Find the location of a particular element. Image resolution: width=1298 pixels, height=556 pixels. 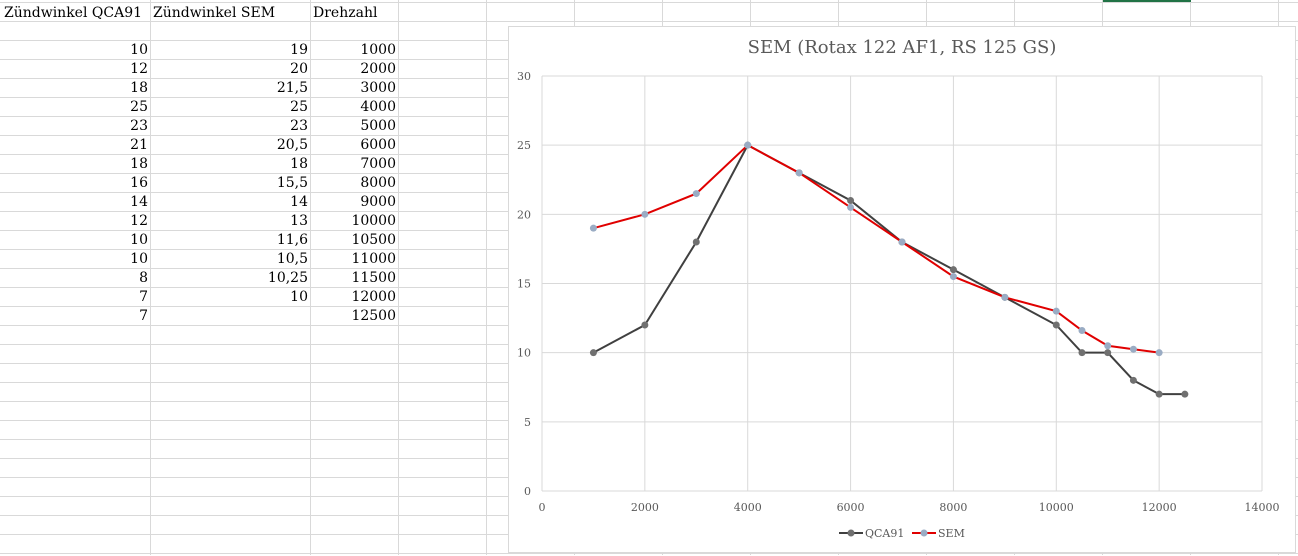

table-cell: 10000 is located at coordinates (373, 221).